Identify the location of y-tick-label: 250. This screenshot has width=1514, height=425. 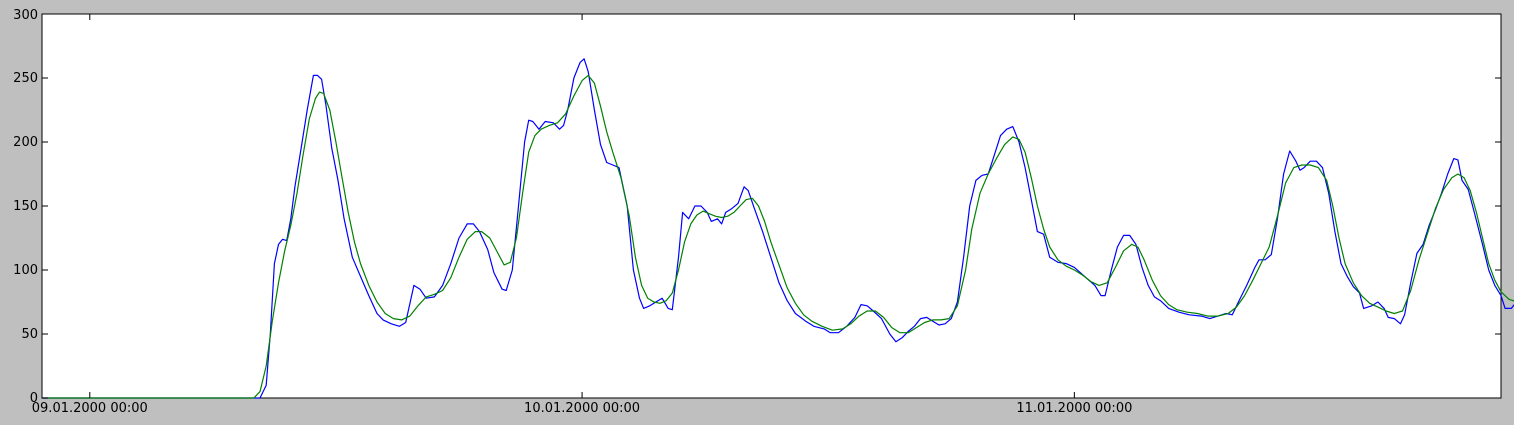
(25, 78).